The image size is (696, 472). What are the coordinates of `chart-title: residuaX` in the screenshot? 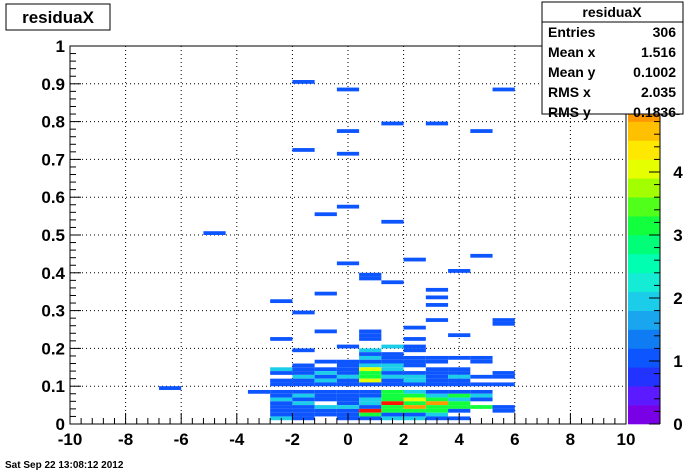 It's located at (58, 17).